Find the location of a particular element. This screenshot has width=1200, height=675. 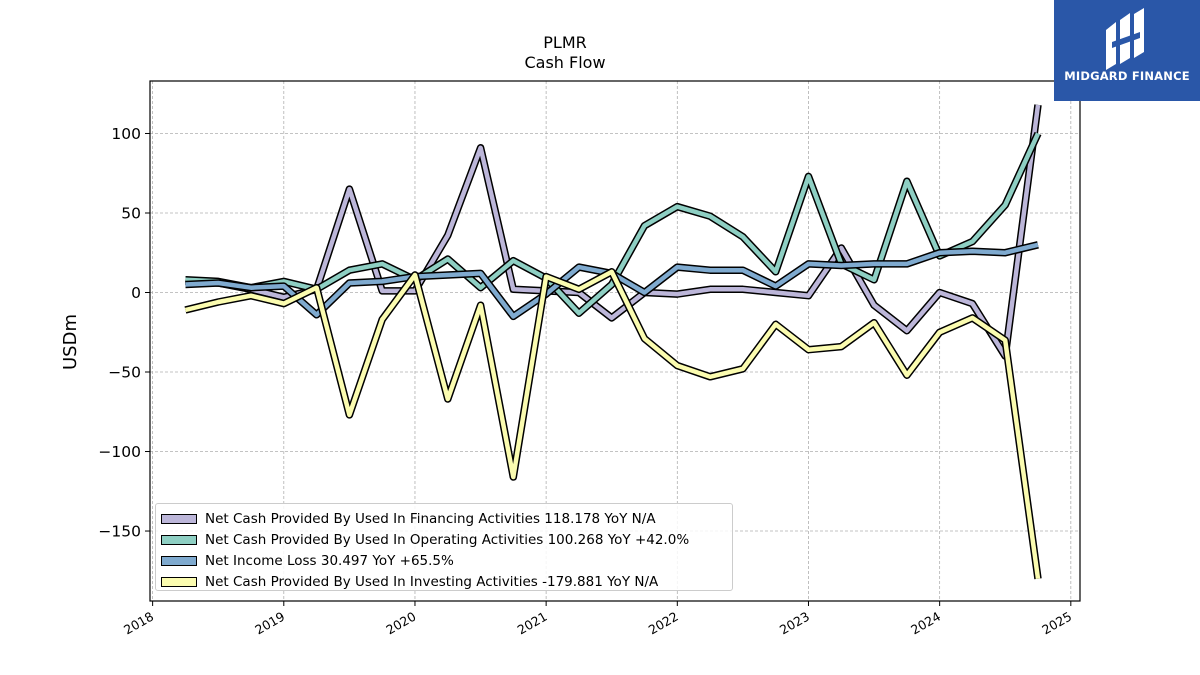

x-tick-label: 2021 is located at coordinates (532, 623).